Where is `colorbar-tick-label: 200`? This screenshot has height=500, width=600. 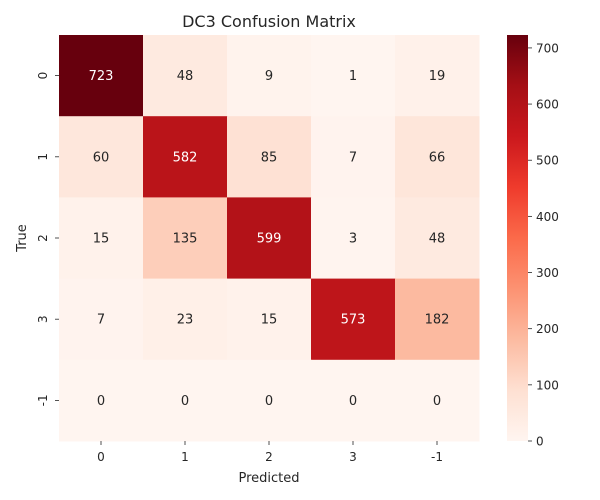 colorbar-tick-label: 200 is located at coordinates (547, 329).